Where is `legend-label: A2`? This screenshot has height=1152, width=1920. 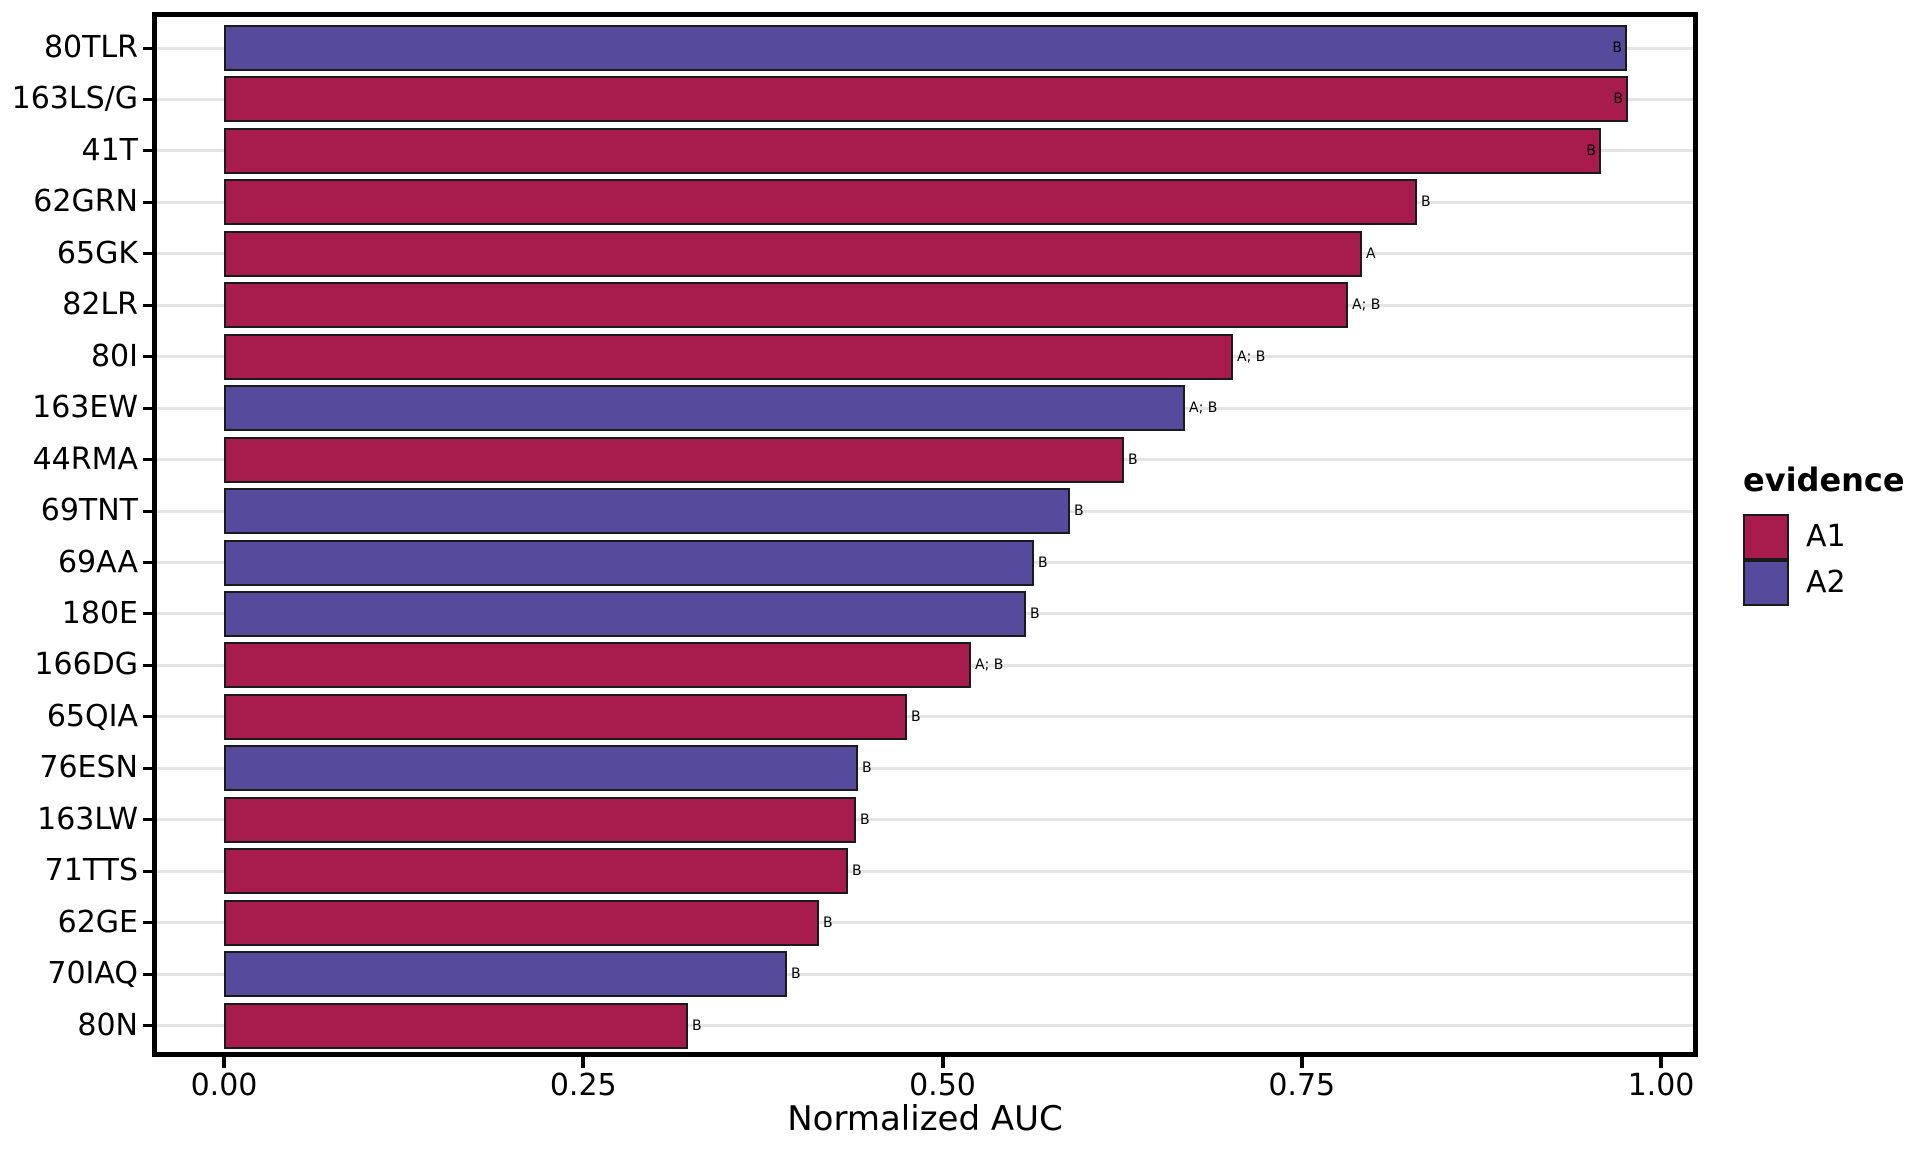
legend-label: A2 is located at coordinates (1826, 582).